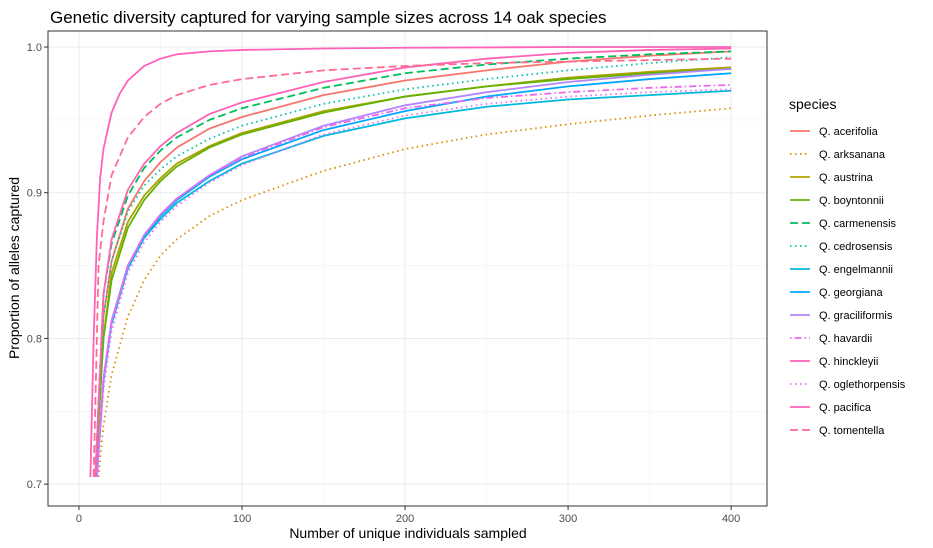 This screenshot has width=933, height=548. Describe the element at coordinates (862, 385) in the screenshot. I see `legend-label-oglethorpensis: Q. oglethorpensis` at that location.